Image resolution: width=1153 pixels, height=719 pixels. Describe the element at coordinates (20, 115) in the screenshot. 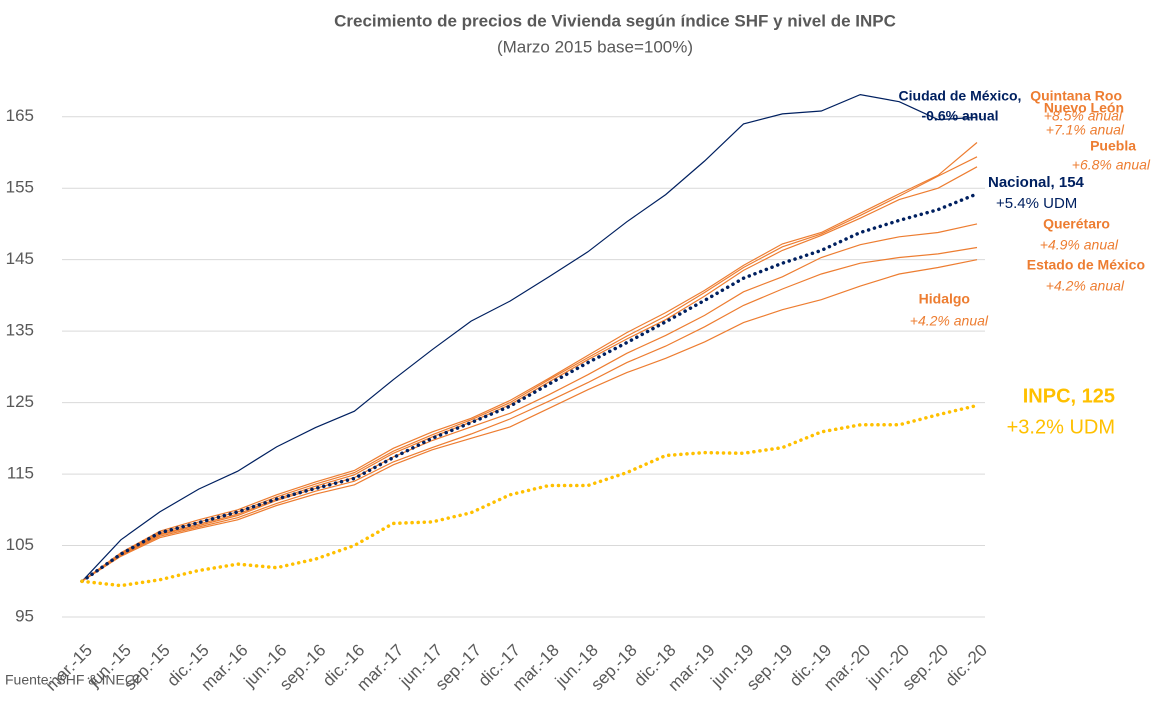

I see `y-tick-label: 165` at that location.